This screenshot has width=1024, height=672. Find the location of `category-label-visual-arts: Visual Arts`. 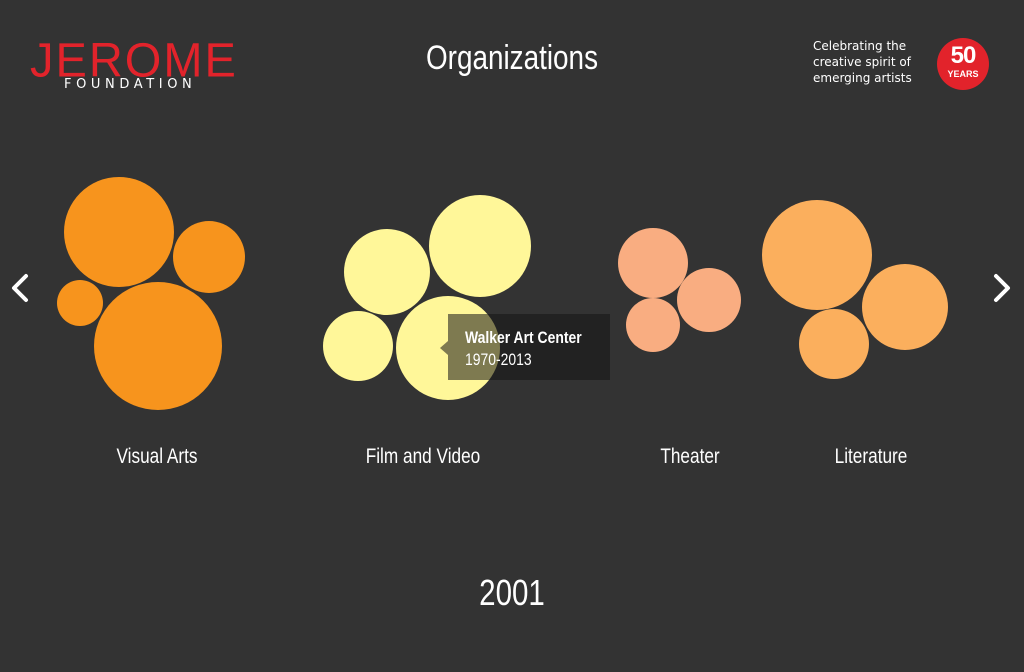

category-label-visual-arts: Visual Arts is located at coordinates (157, 456).